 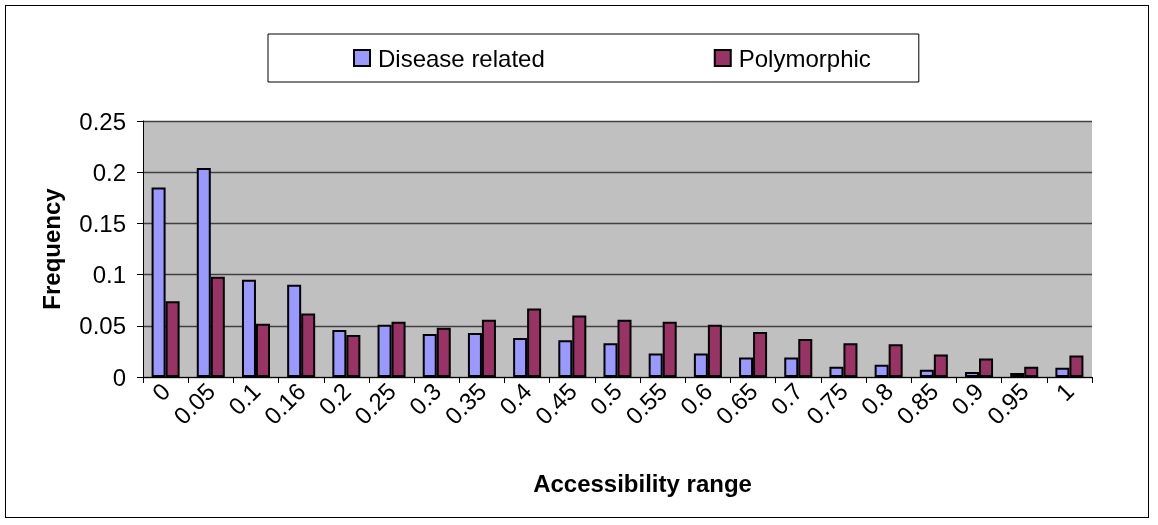 What do you see at coordinates (642, 483) in the screenshot?
I see `x-axis-title: Accessibility range` at bounding box center [642, 483].